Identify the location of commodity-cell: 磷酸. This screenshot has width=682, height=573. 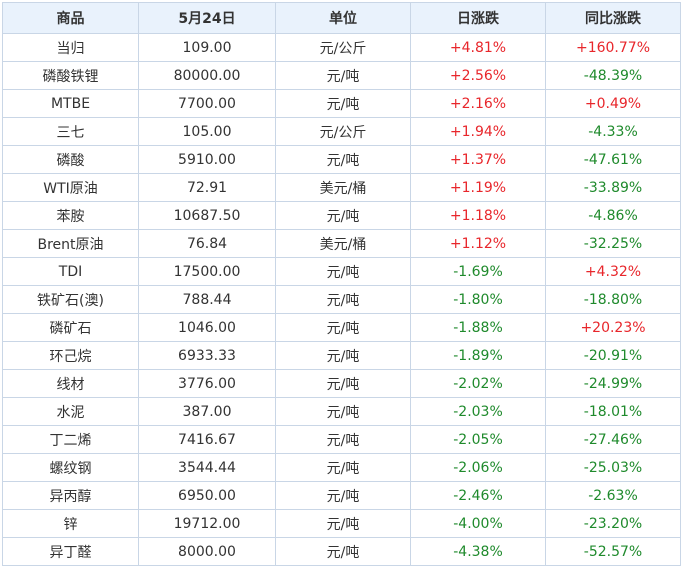
(70, 159).